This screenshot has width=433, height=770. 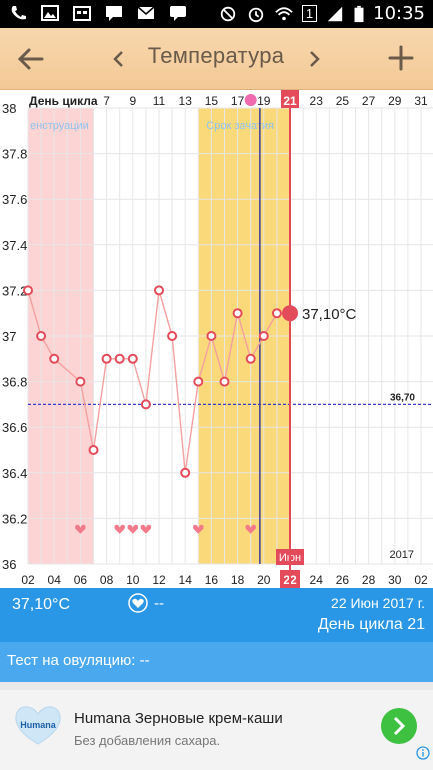 What do you see at coordinates (402, 397) in the screenshot?
I see `baseline-label: 36,70` at bounding box center [402, 397].